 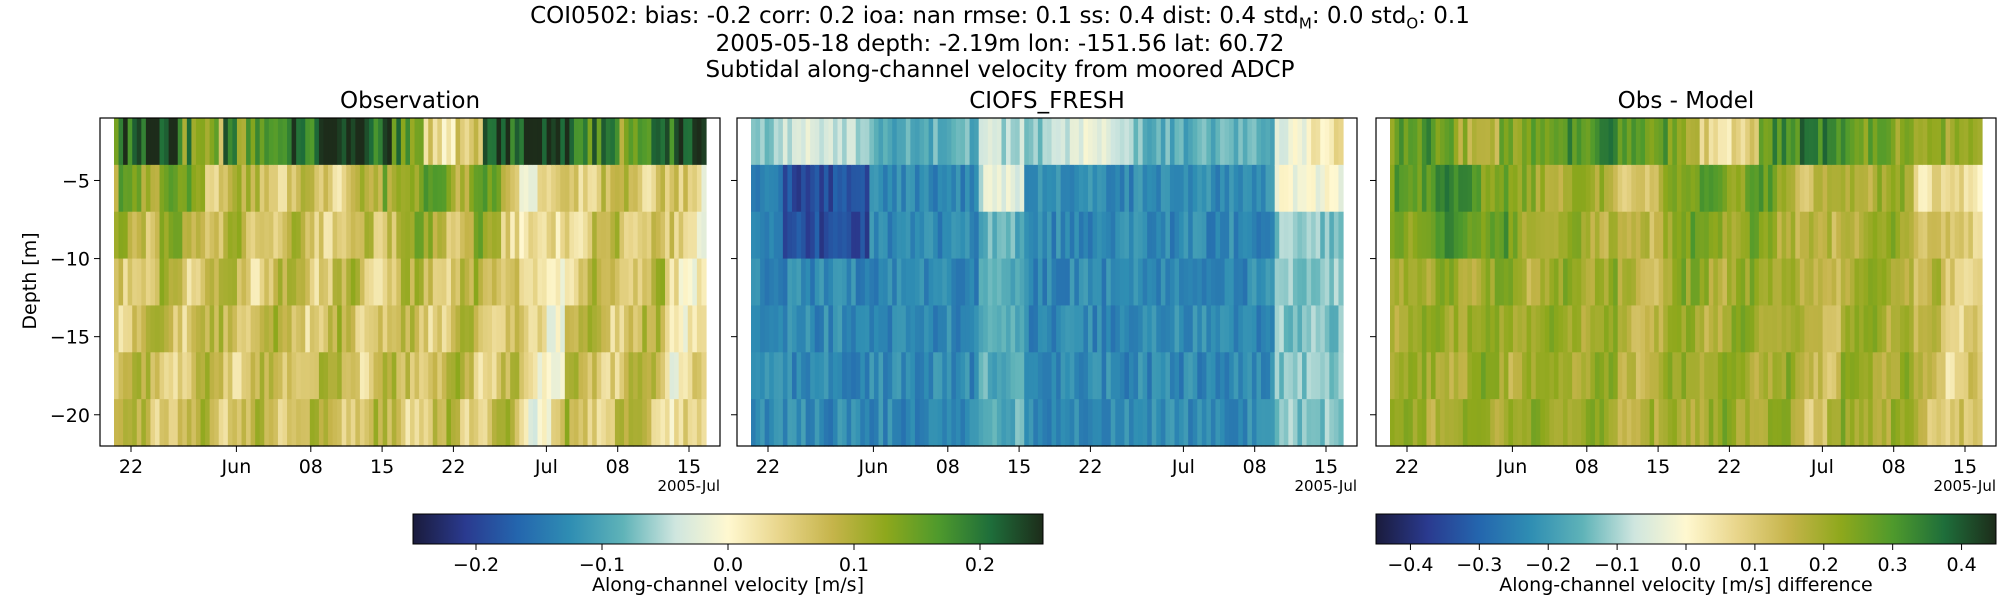 What do you see at coordinates (70, 338) in the screenshot?
I see `y-tick-label: −15` at bounding box center [70, 338].